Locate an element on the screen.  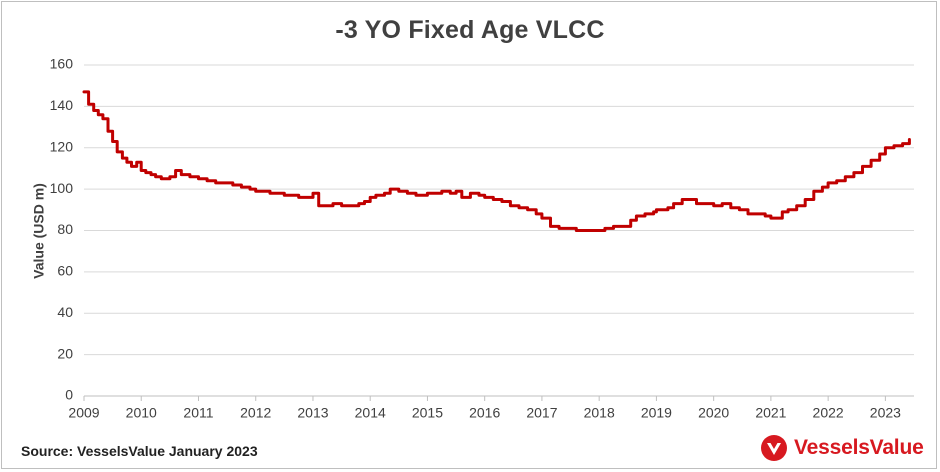
source-note: Source: VesselsValue January 2023 is located at coordinates (139, 451).